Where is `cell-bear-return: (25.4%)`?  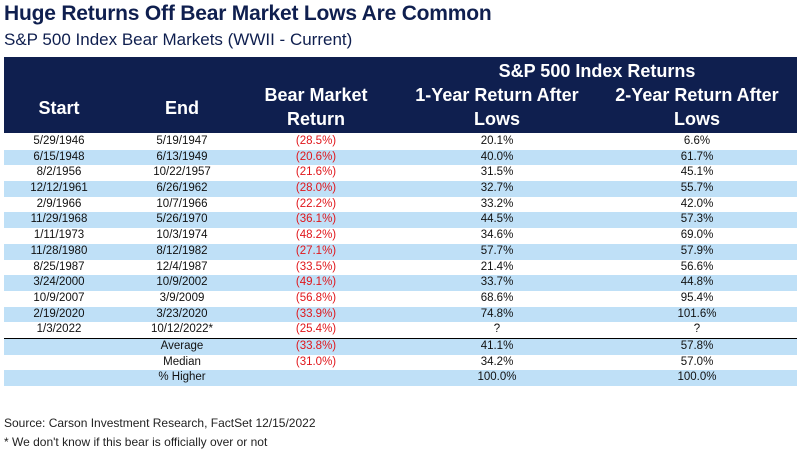 cell-bear-return: (25.4%) is located at coordinates (316, 329).